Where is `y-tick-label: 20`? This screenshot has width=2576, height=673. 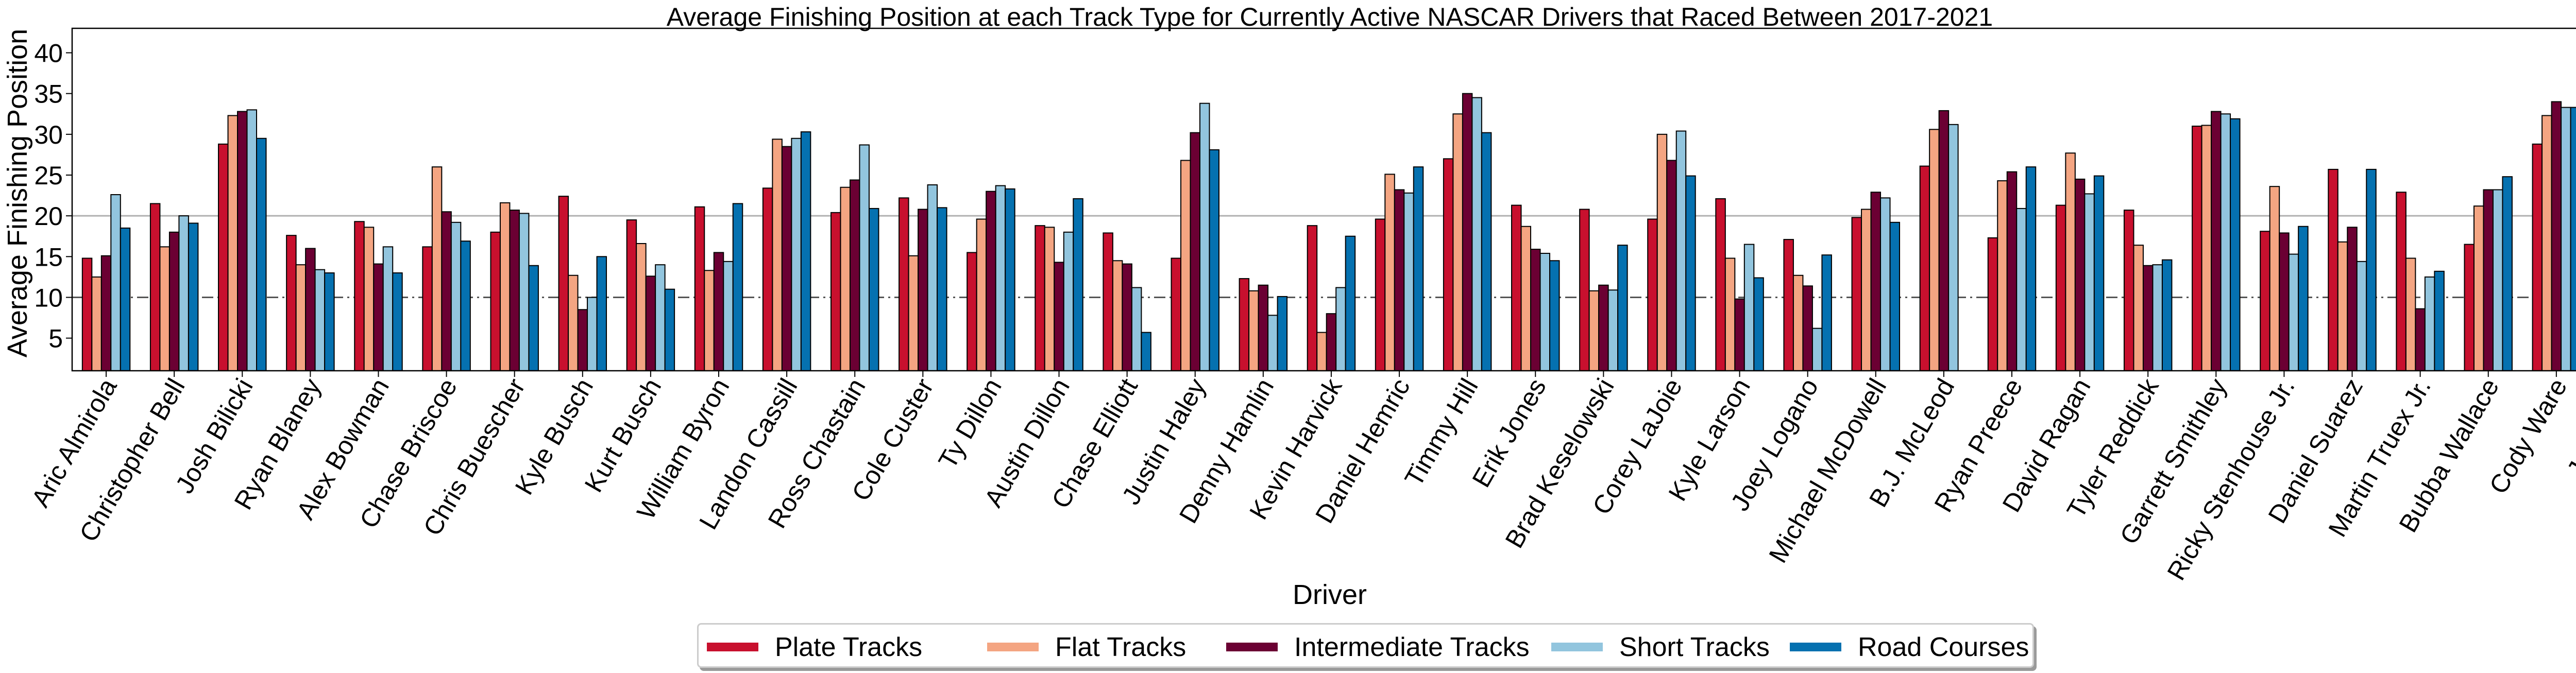
y-tick-label: 20 is located at coordinates (48, 216).